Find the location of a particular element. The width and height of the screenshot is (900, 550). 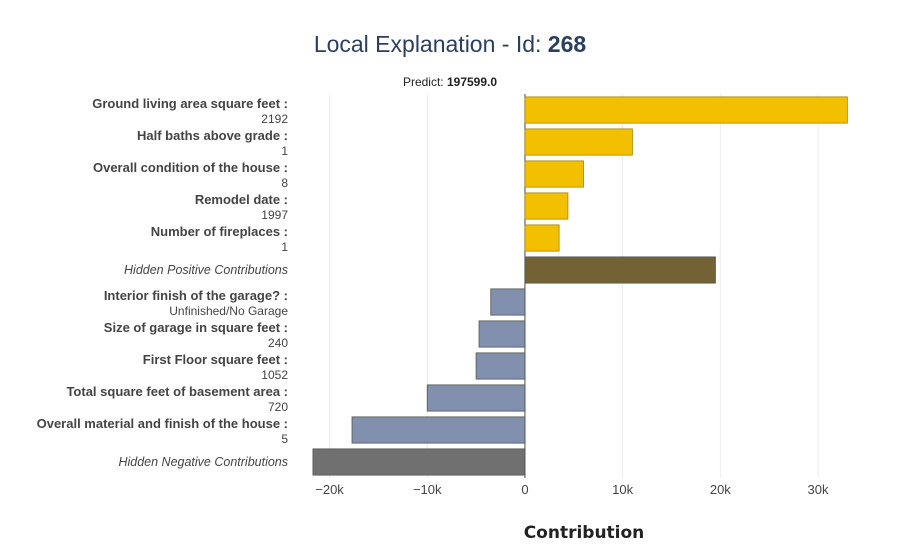

x-tick-label: −10k is located at coordinates (427, 489).